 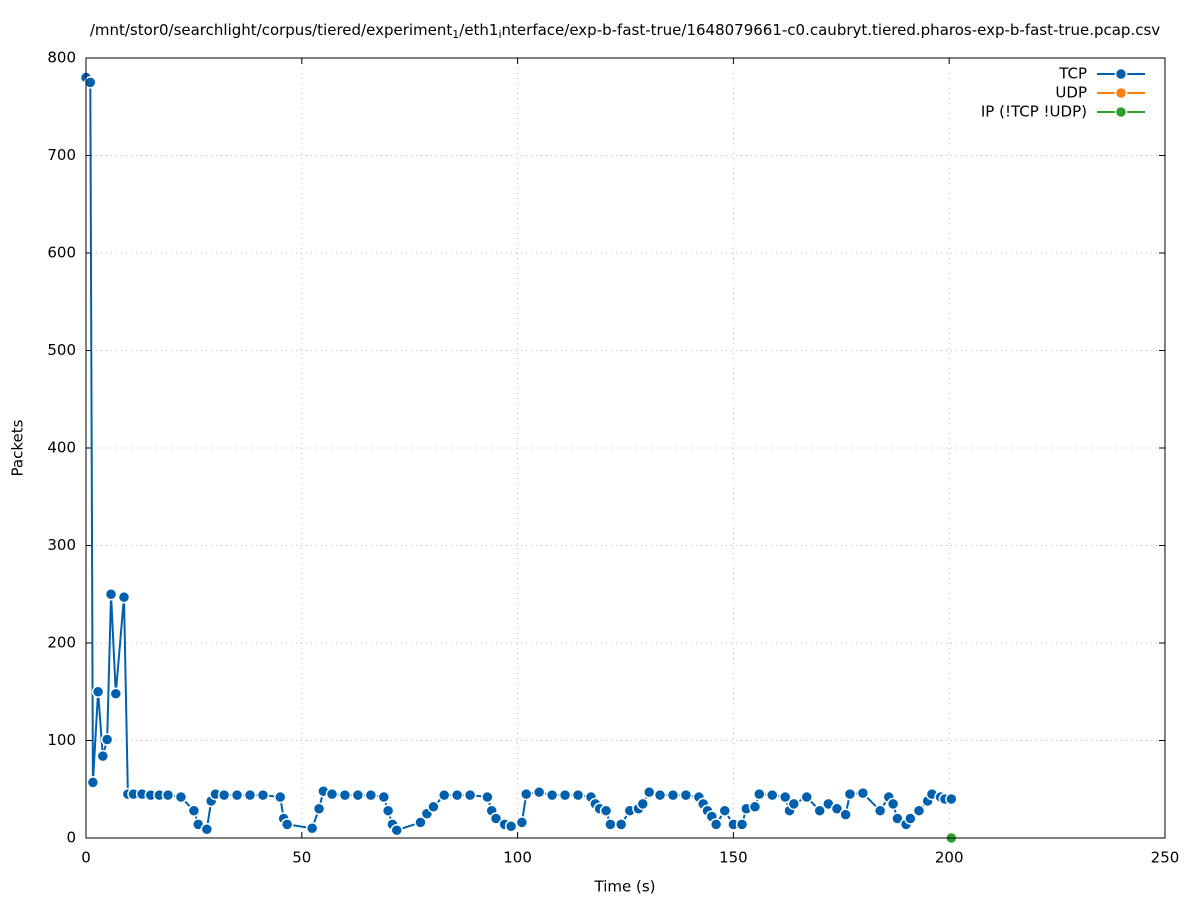 I want to click on y-axis-label: Packets, so click(x=18, y=447).